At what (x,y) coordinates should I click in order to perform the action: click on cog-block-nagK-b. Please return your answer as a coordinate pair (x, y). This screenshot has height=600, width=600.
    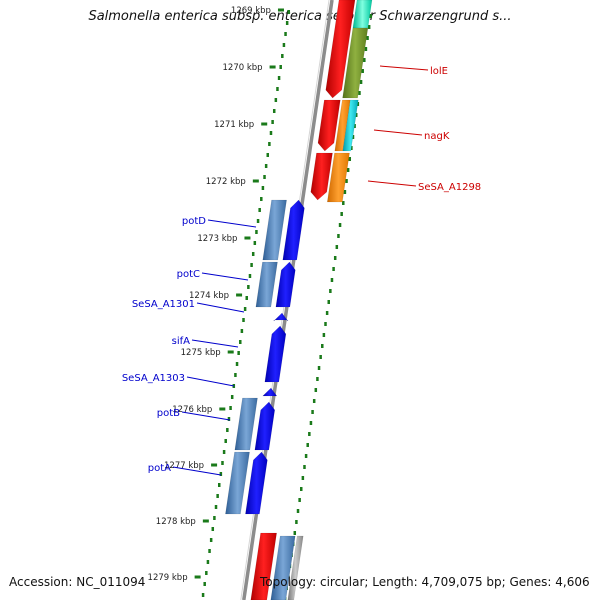
    Looking at the image, I should click on (350, 125).